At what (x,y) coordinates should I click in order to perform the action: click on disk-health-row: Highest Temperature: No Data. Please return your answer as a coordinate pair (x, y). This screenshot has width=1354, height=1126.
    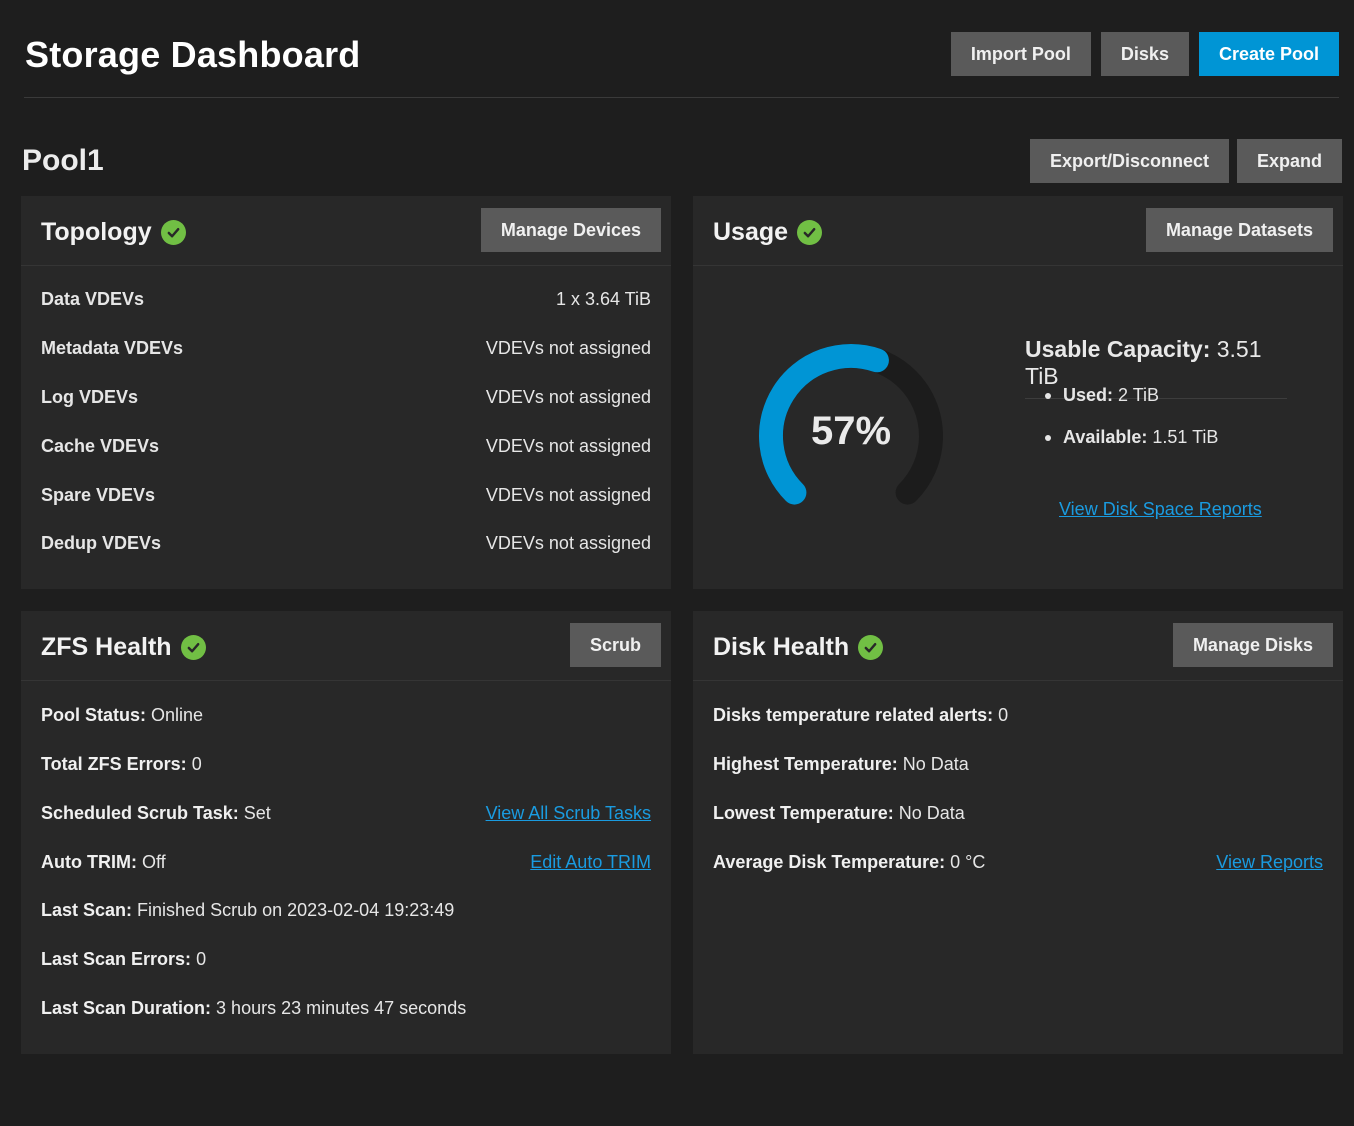
    Looking at the image, I should click on (1018, 764).